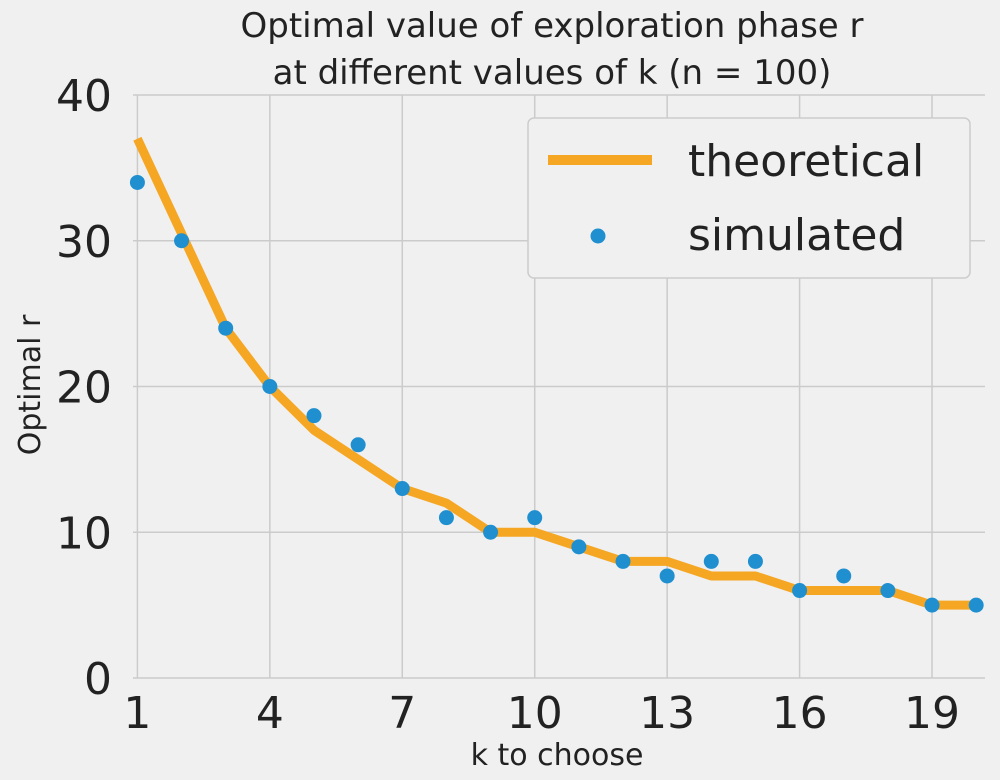  Describe the element at coordinates (806, 161) in the screenshot. I see `legend-theoretical-label: theoretical` at that location.